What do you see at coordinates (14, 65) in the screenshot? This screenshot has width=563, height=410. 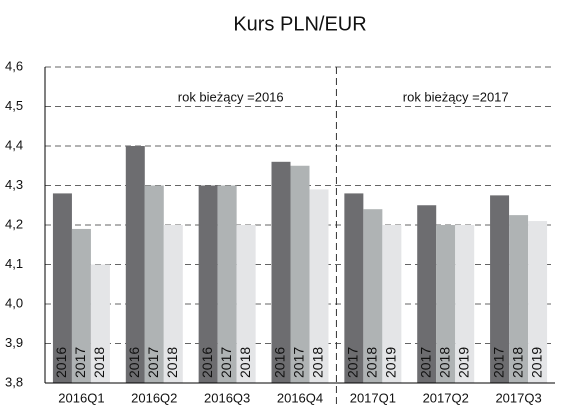 I see `y-tick-label: 4,6` at bounding box center [14, 65].